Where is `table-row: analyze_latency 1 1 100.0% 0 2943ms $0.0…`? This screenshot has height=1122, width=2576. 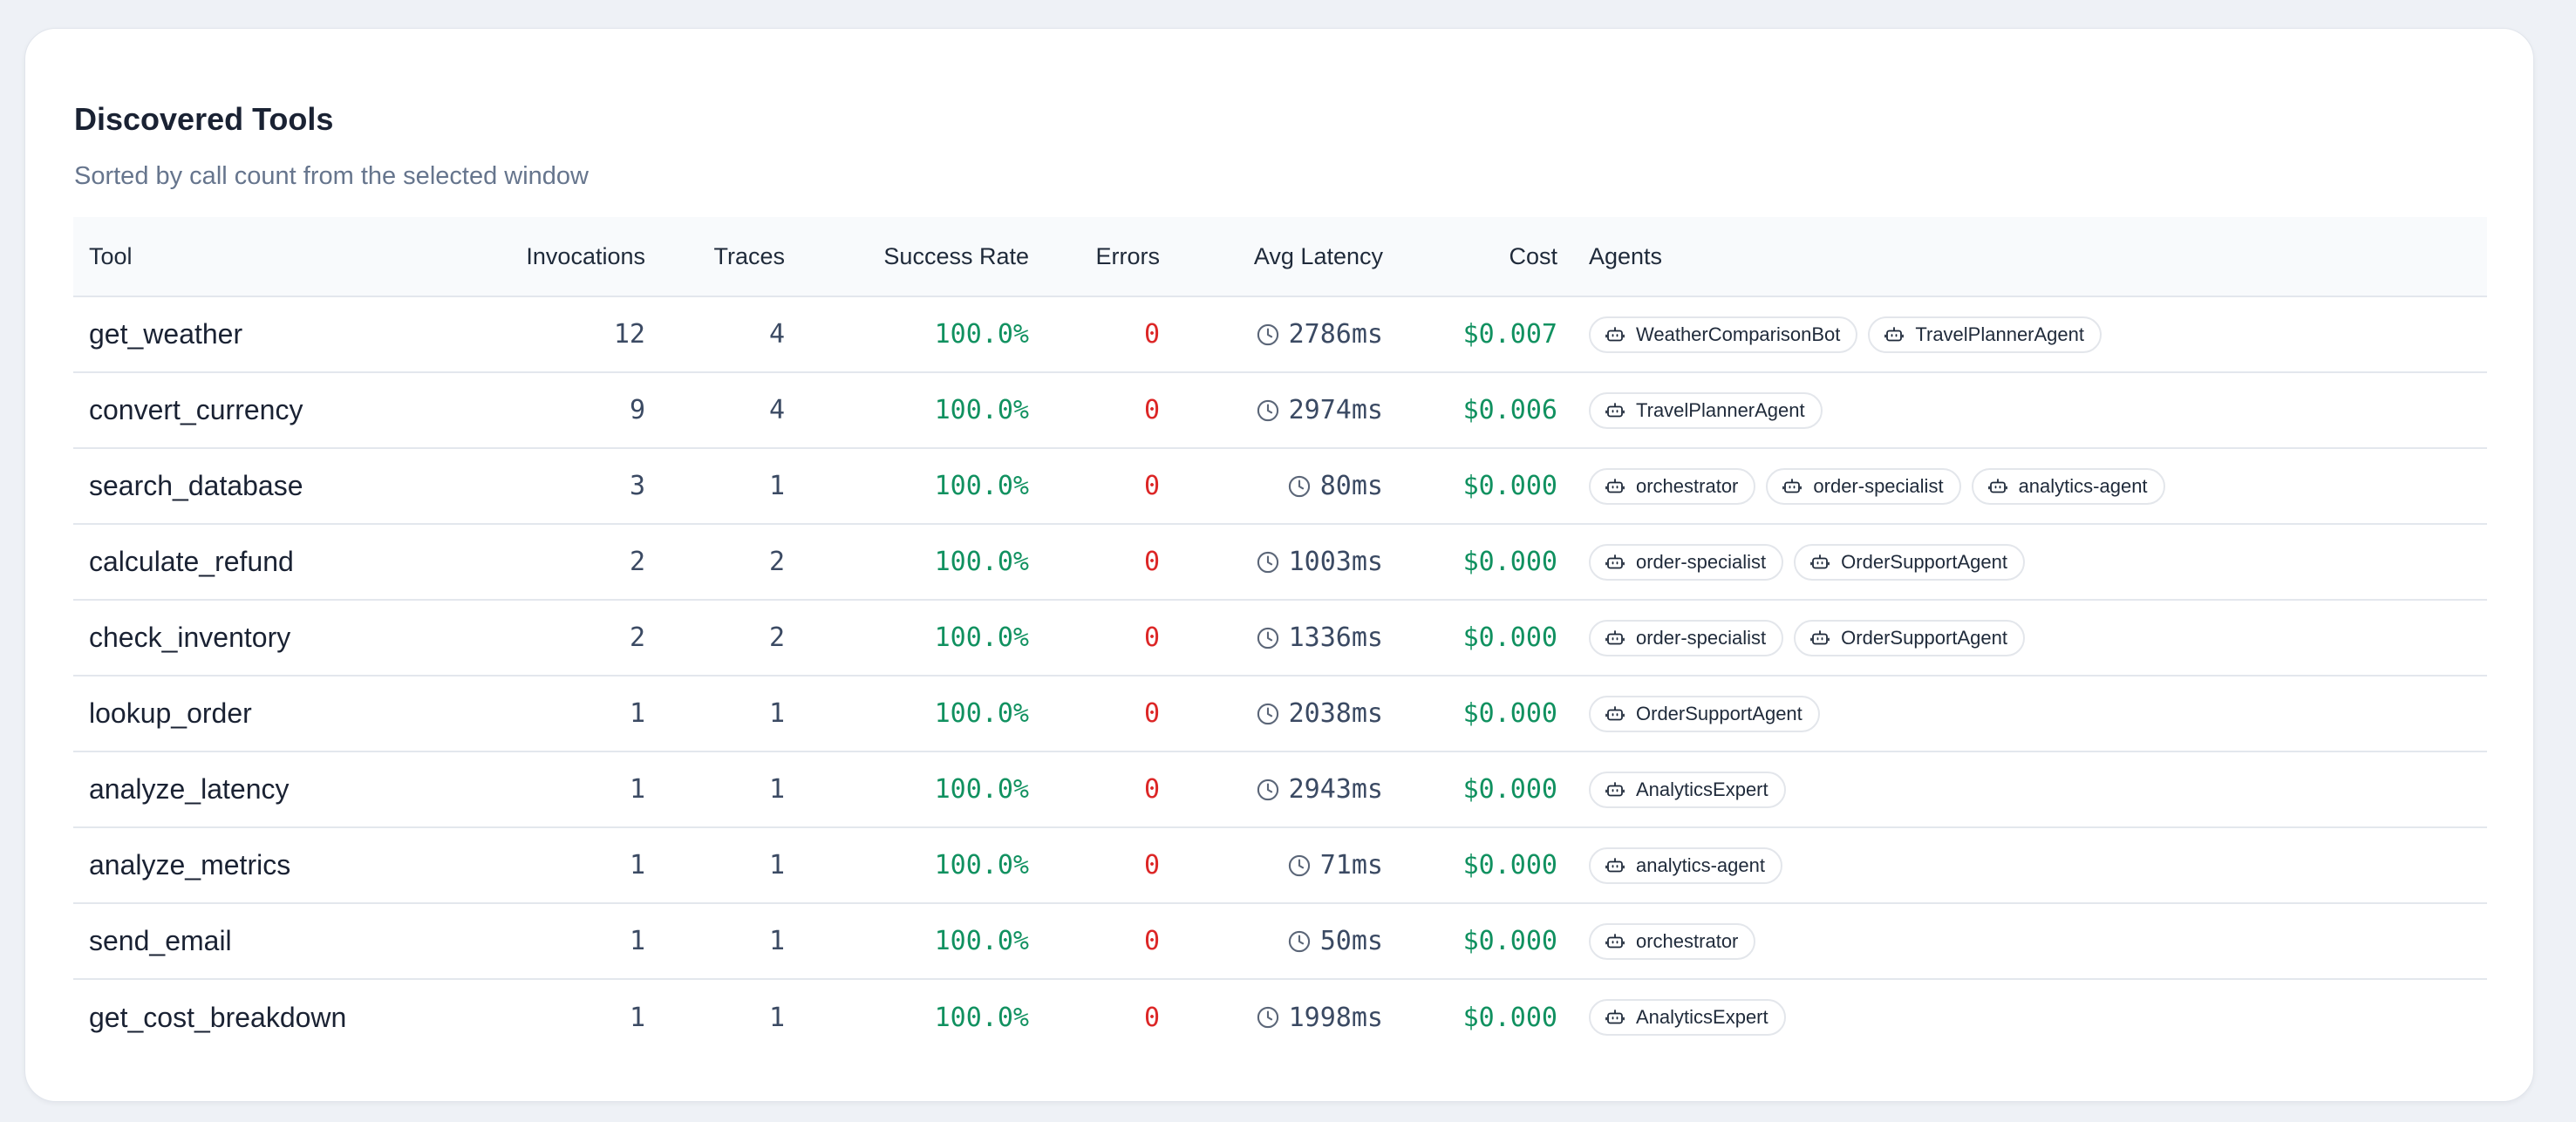 table-row: analyze_latency 1 1 100.0% 0 2943ms $0.0… is located at coordinates (1280, 789).